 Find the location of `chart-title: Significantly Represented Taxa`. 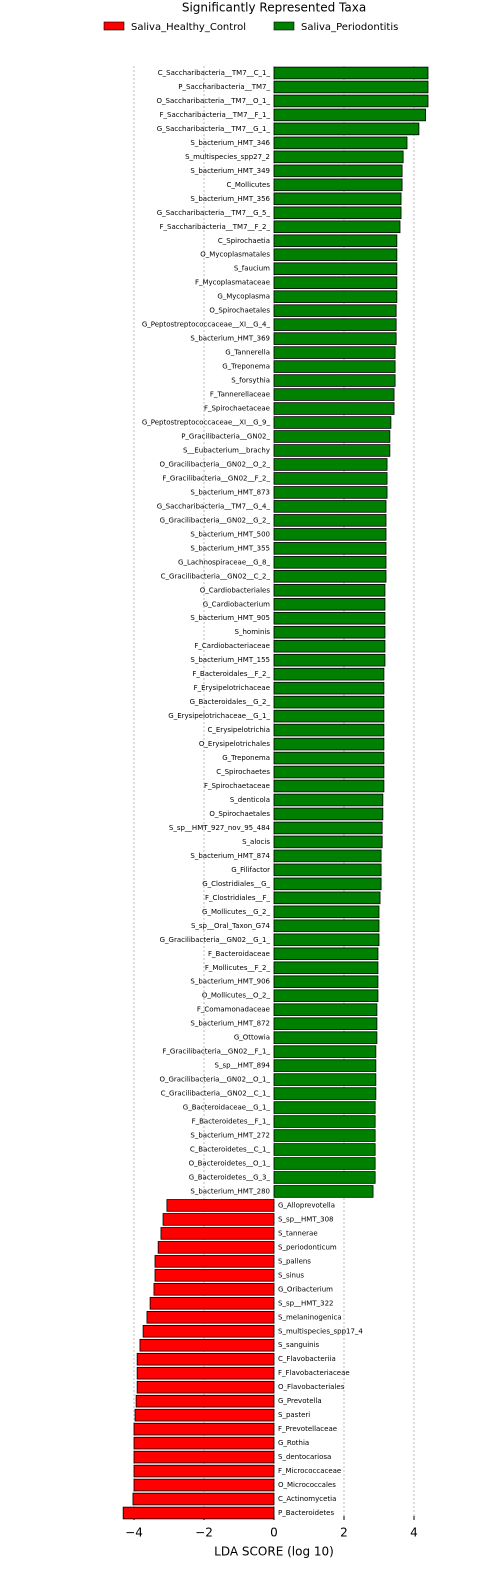

chart-title: Significantly Represented Taxa is located at coordinates (274, 8).